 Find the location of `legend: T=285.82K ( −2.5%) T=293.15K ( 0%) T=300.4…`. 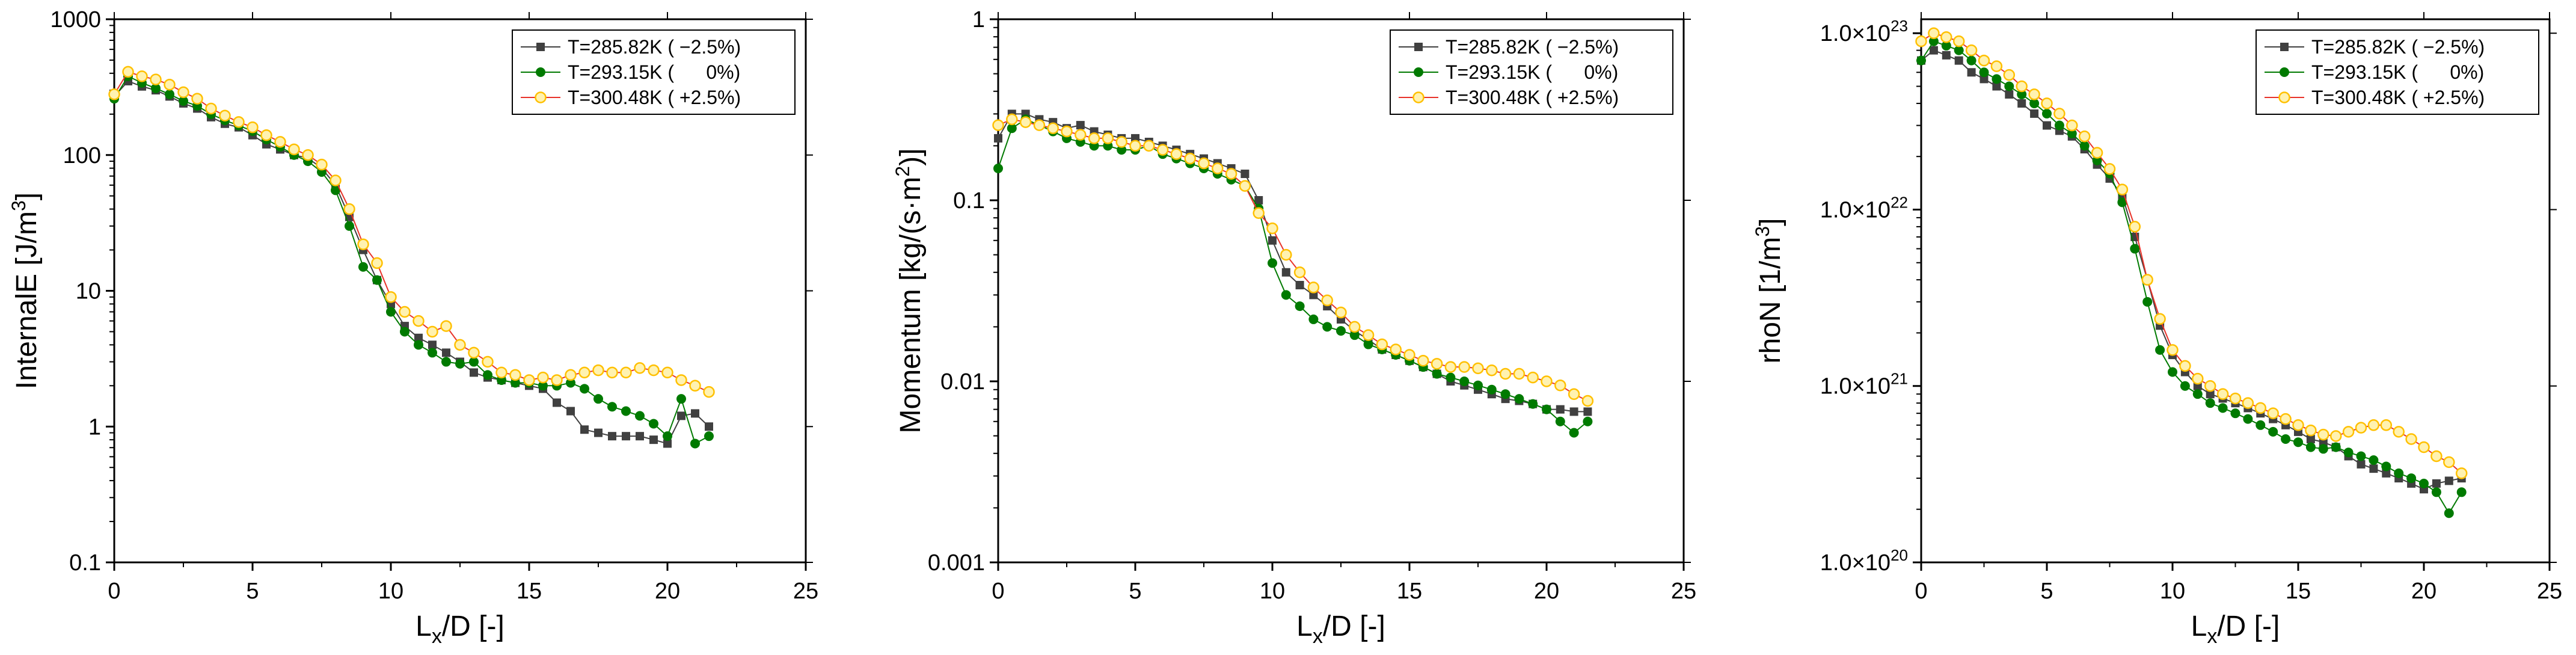

legend: T=285.82K ( −2.5%) T=293.15K ( 0%) T=300.4… is located at coordinates (1531, 72).